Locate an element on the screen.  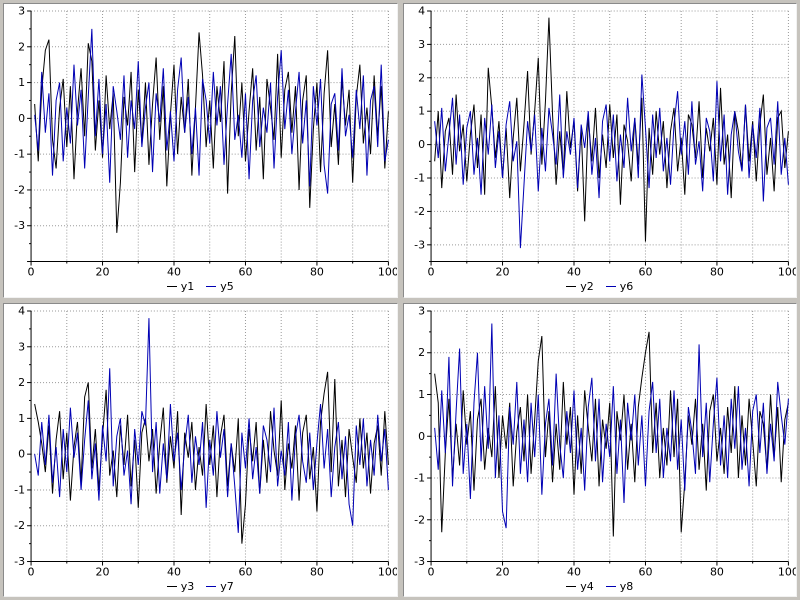
chart-legend: y4 y8 is located at coordinates (600, 587).